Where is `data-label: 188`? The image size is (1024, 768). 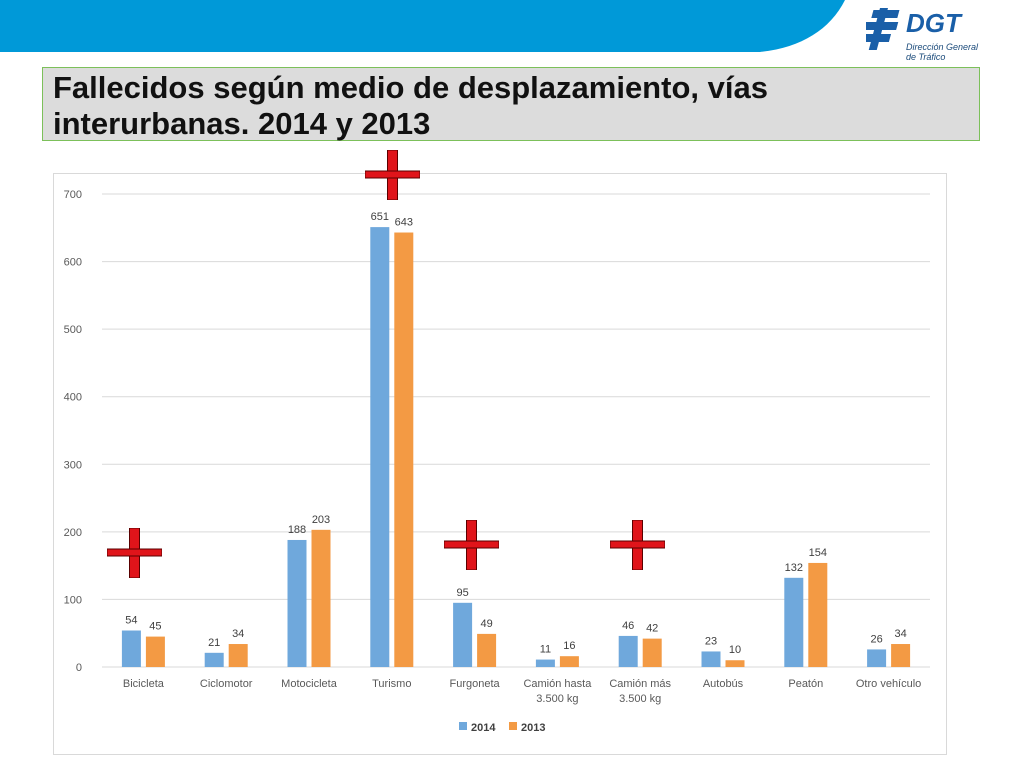 data-label: 188 is located at coordinates (297, 530).